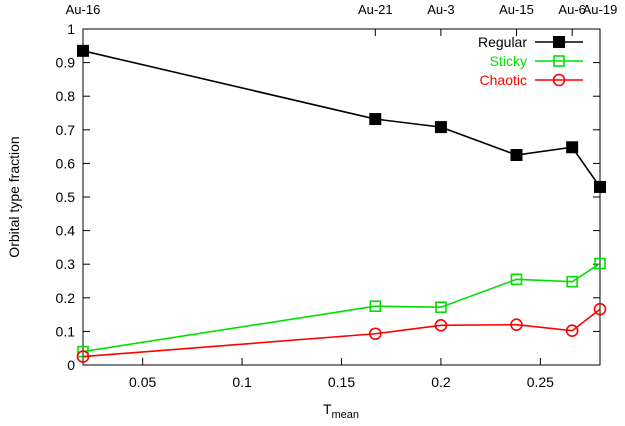 This screenshot has height=426, width=625. I want to click on y-tick-label: 0.4, so click(66, 231).